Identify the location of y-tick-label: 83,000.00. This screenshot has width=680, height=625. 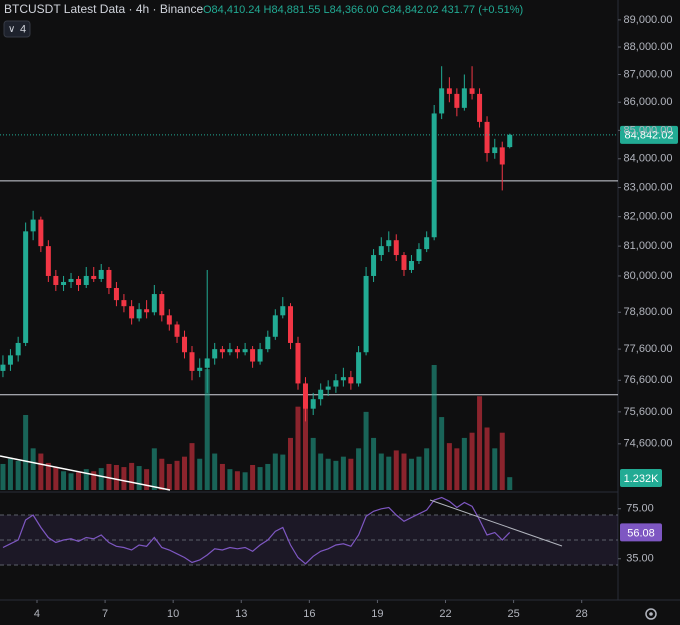
(648, 187).